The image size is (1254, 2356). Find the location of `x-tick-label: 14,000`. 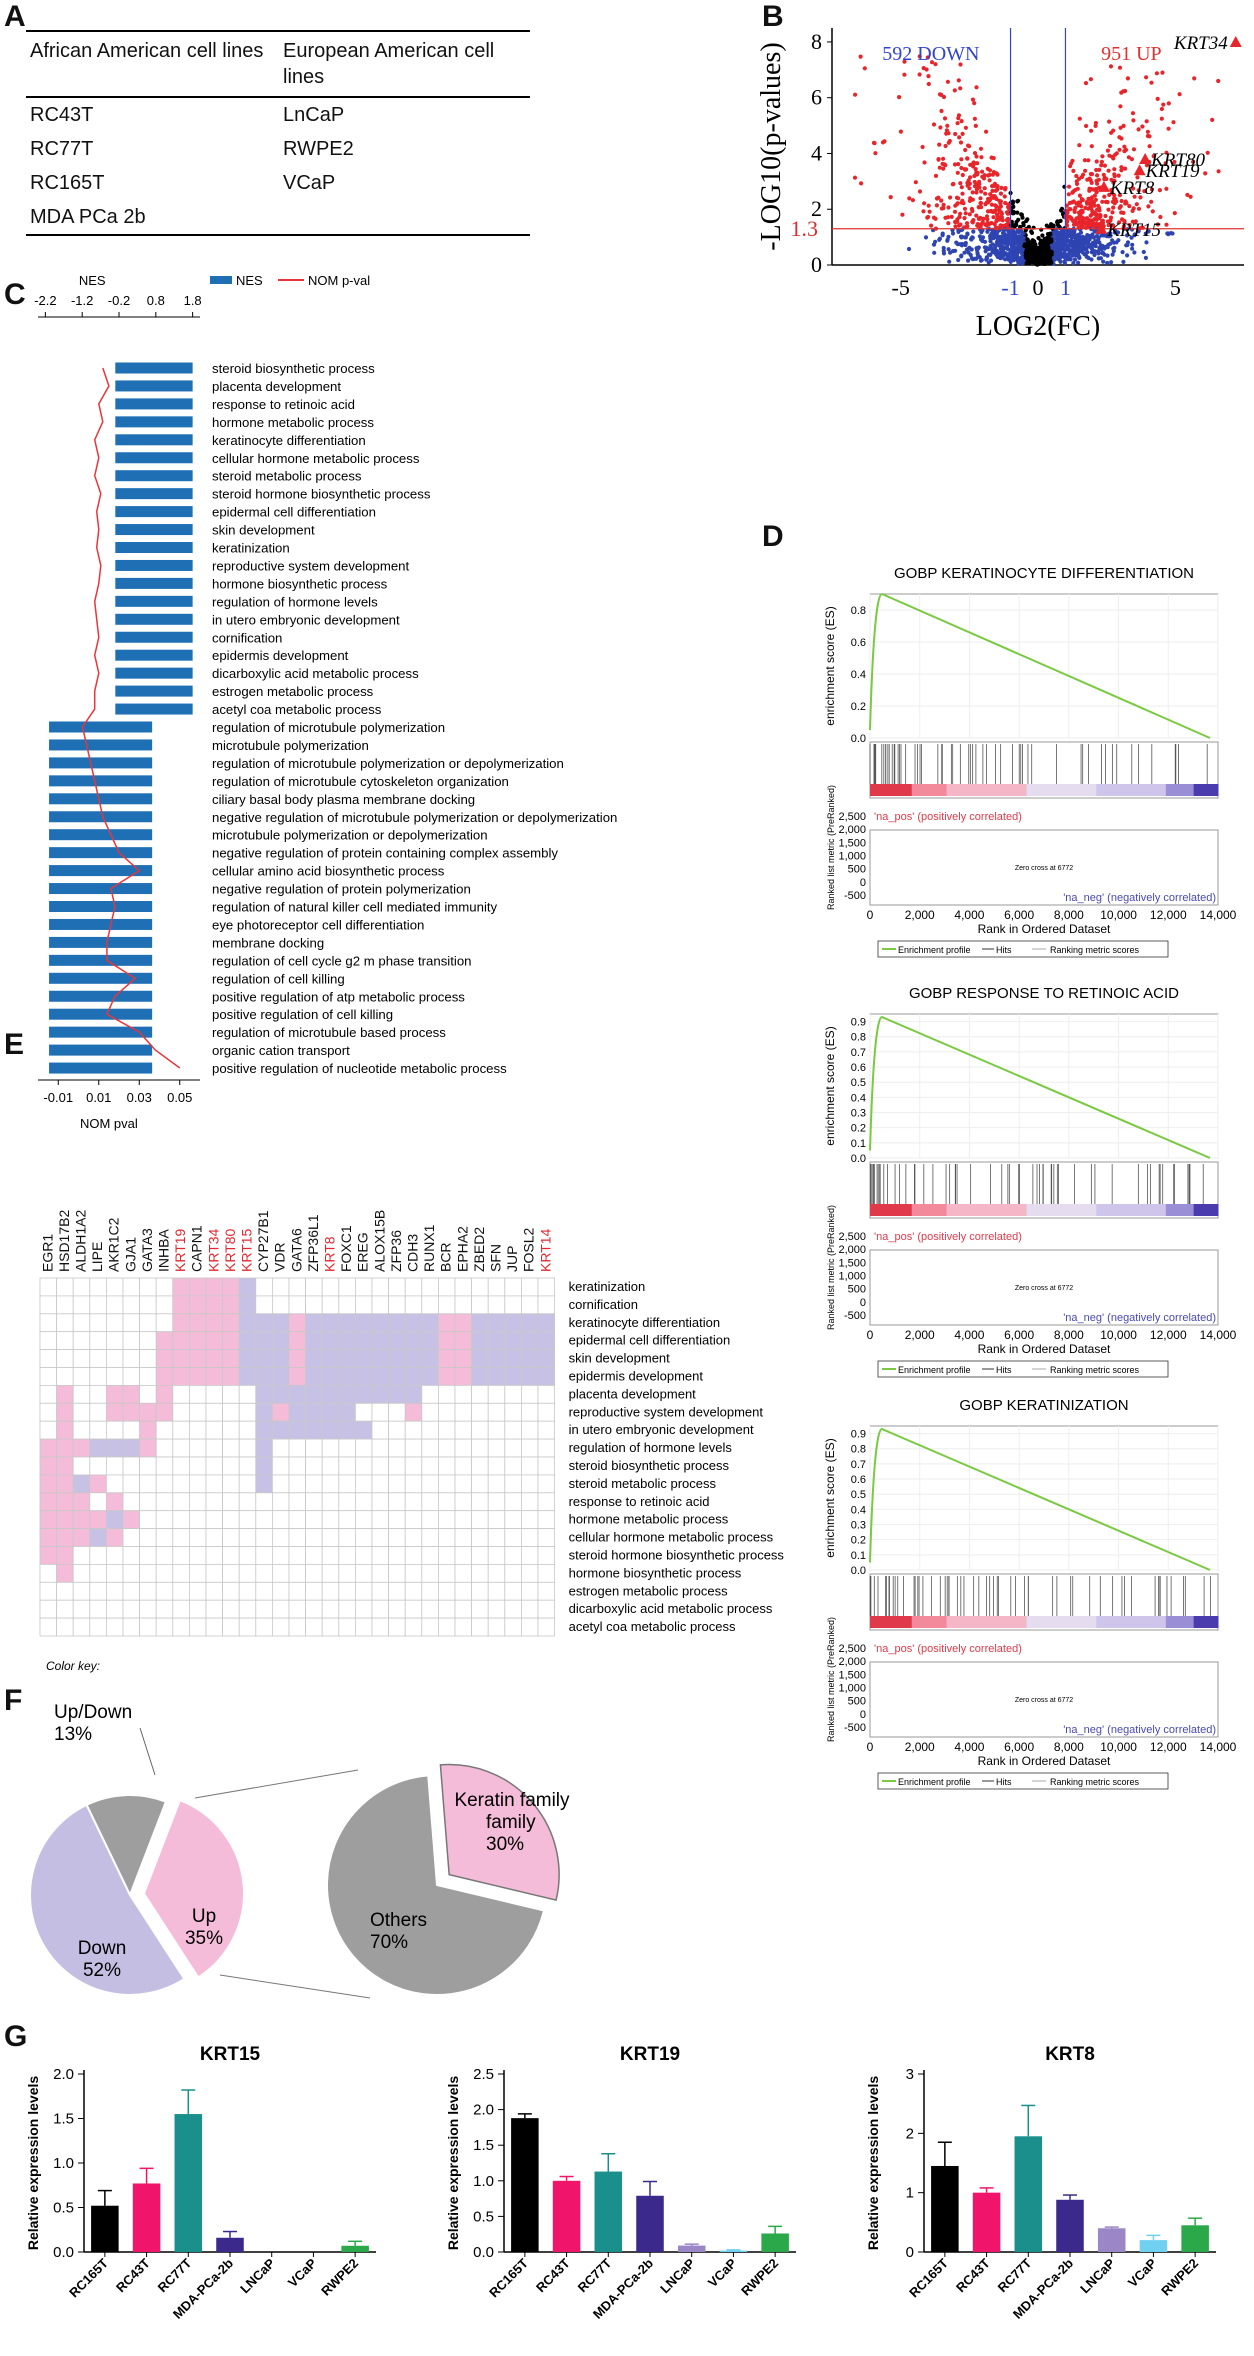

x-tick-label: 14,000 is located at coordinates (1218, 1747).